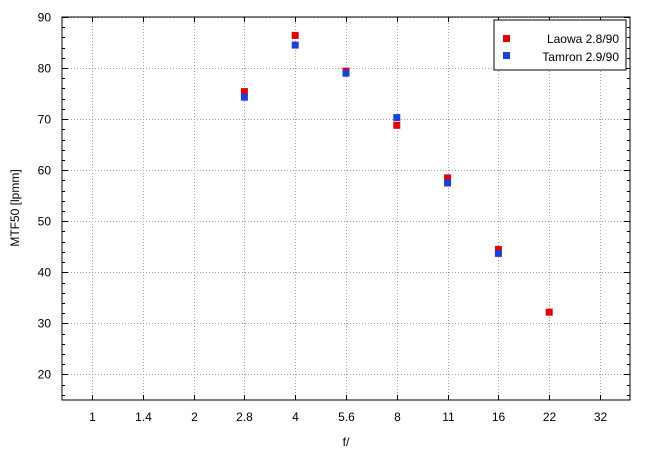 The image size is (655, 455). Describe the element at coordinates (583, 39) in the screenshot. I see `legend-label-laowa: Laowa 2.8/90` at that location.